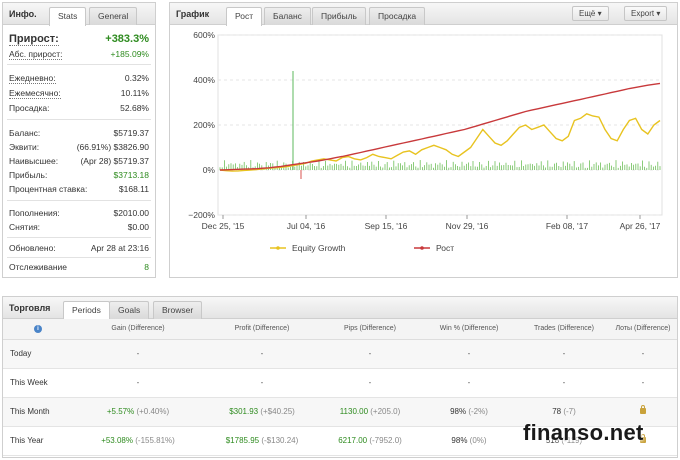 This screenshot has width=680, height=460. Describe the element at coordinates (134, 93) in the screenshot. I see `monthly-value: 10.11%` at that location.